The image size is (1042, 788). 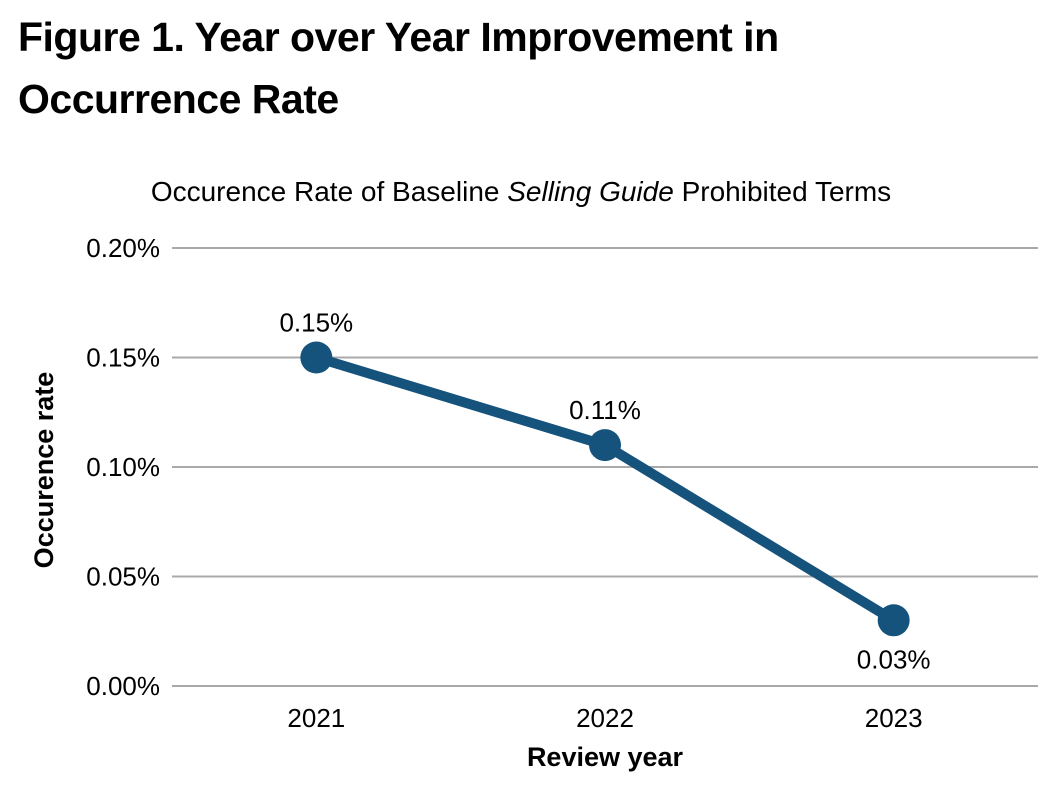 I want to click on data-point-label: 0.03%, so click(x=894, y=659).